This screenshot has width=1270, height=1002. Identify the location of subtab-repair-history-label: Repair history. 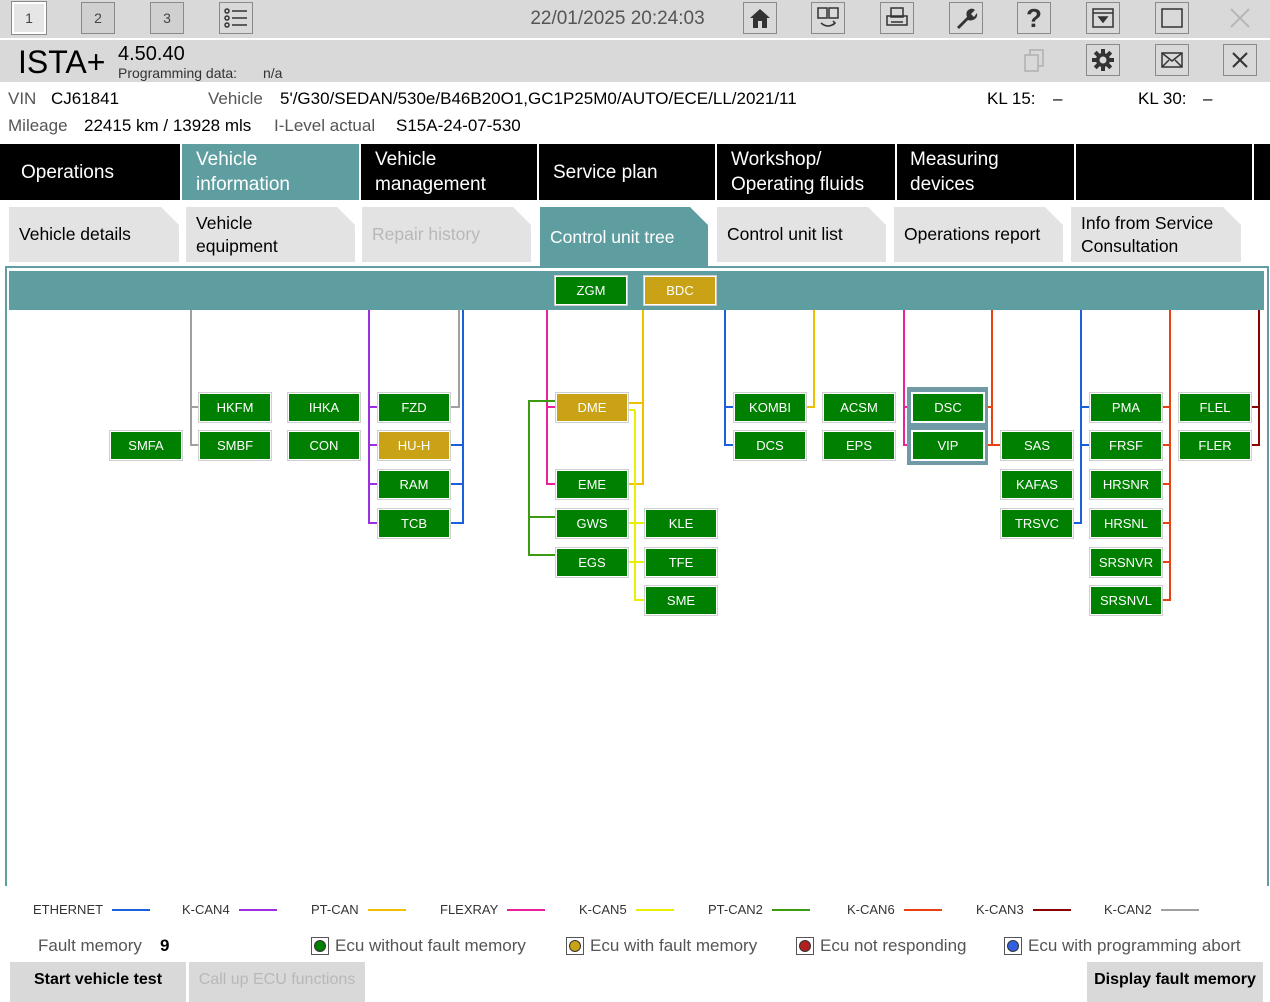
(426, 234).